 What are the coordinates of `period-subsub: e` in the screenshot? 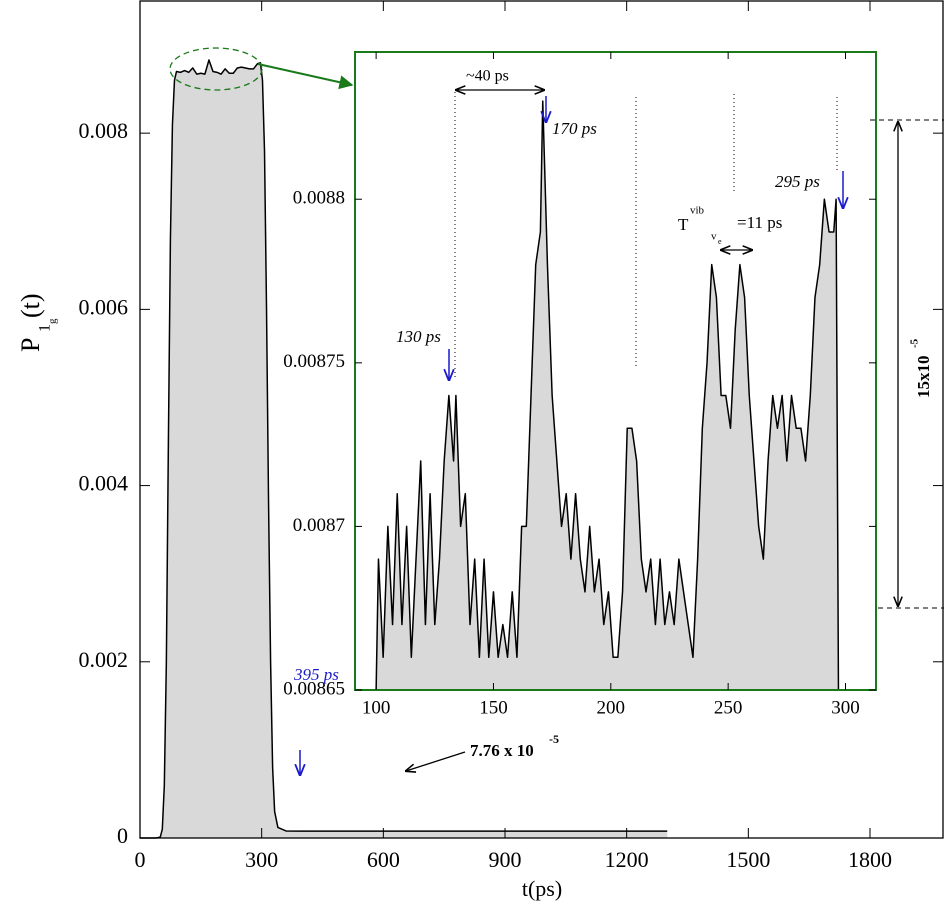 It's located at (720, 241).